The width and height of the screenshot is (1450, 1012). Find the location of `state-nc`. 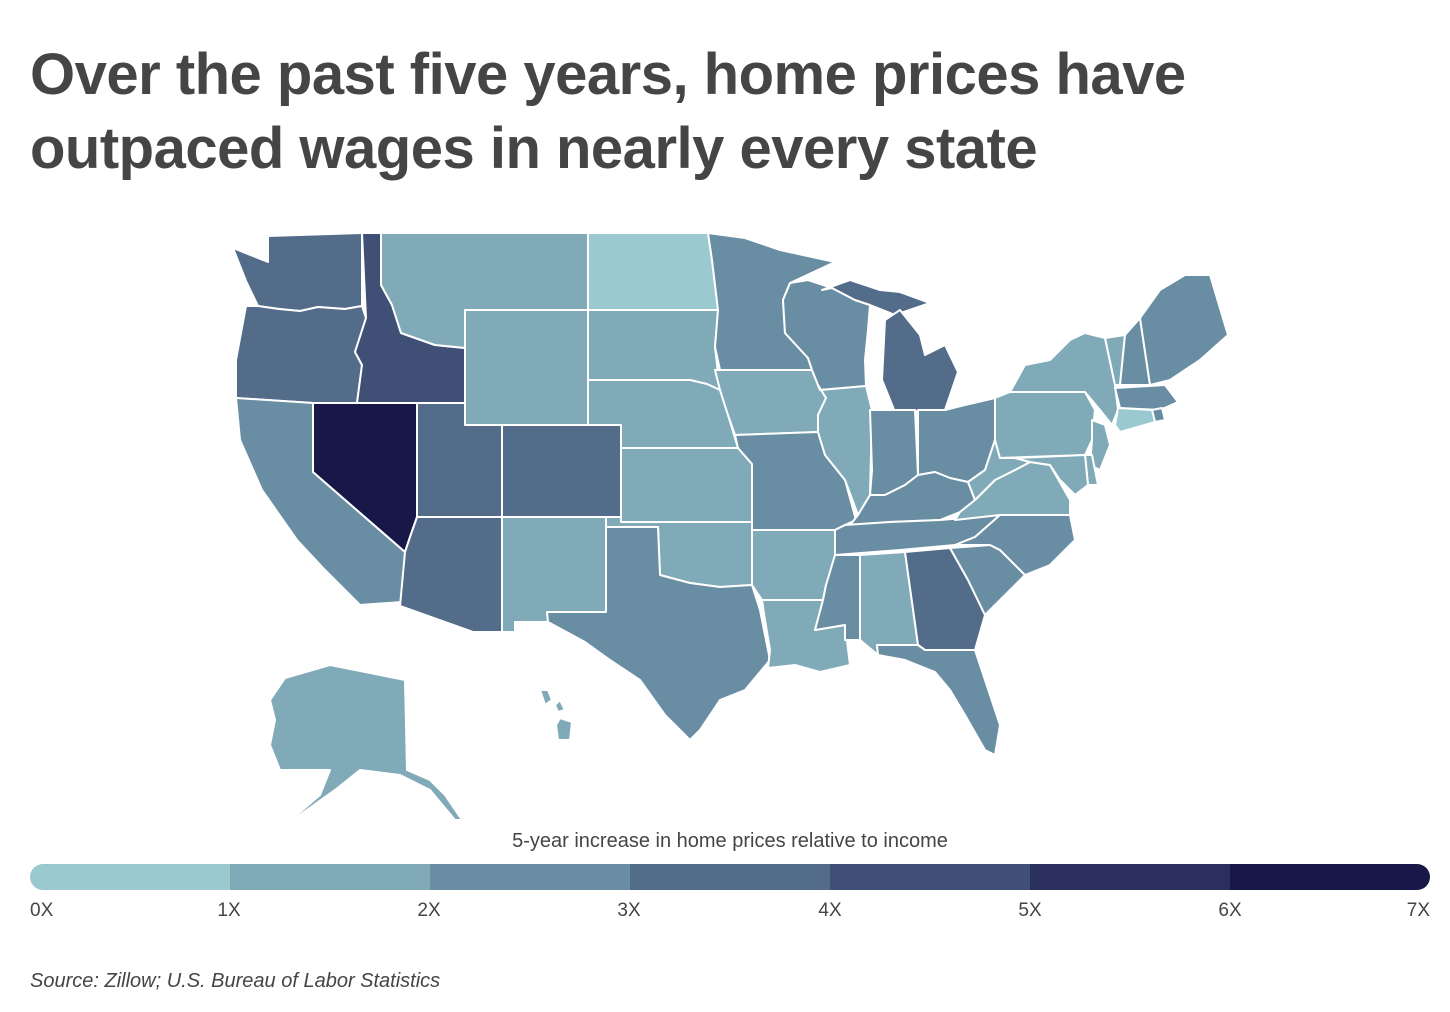

state-nc is located at coordinates (1015, 545).